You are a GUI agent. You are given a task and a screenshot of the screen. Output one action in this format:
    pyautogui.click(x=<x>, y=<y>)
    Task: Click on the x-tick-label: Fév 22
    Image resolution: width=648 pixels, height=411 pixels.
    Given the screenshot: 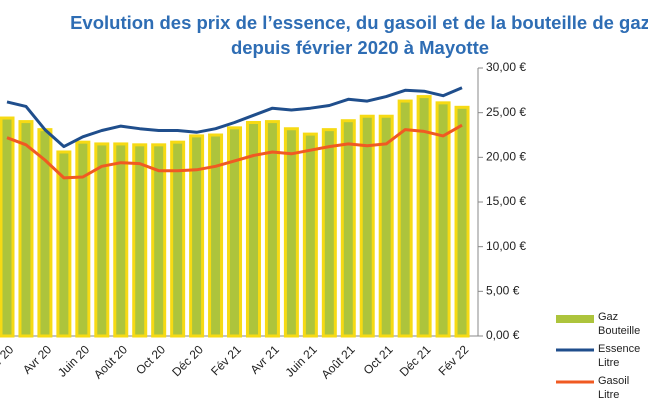 What is the action you would take?
    pyautogui.click(x=454, y=360)
    